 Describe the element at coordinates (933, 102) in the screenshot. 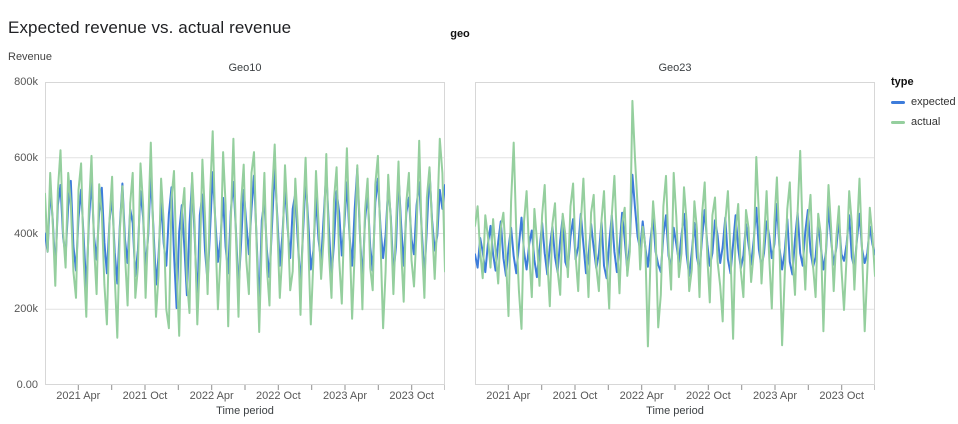

I see `legend-item-label: expected` at that location.